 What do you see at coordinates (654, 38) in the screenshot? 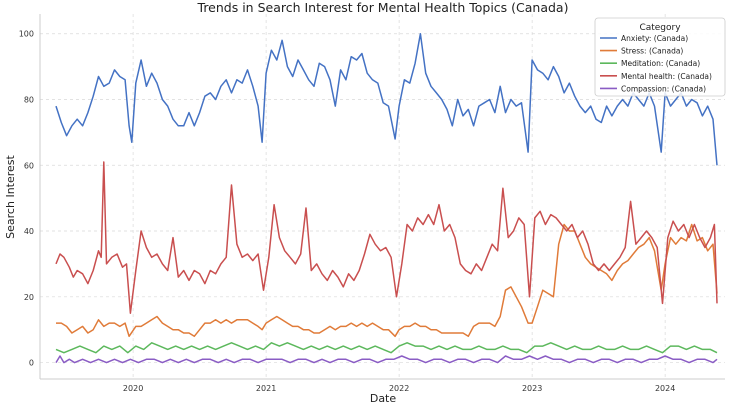
I see `legend-entry: Anxiety: (Canada)` at bounding box center [654, 38].